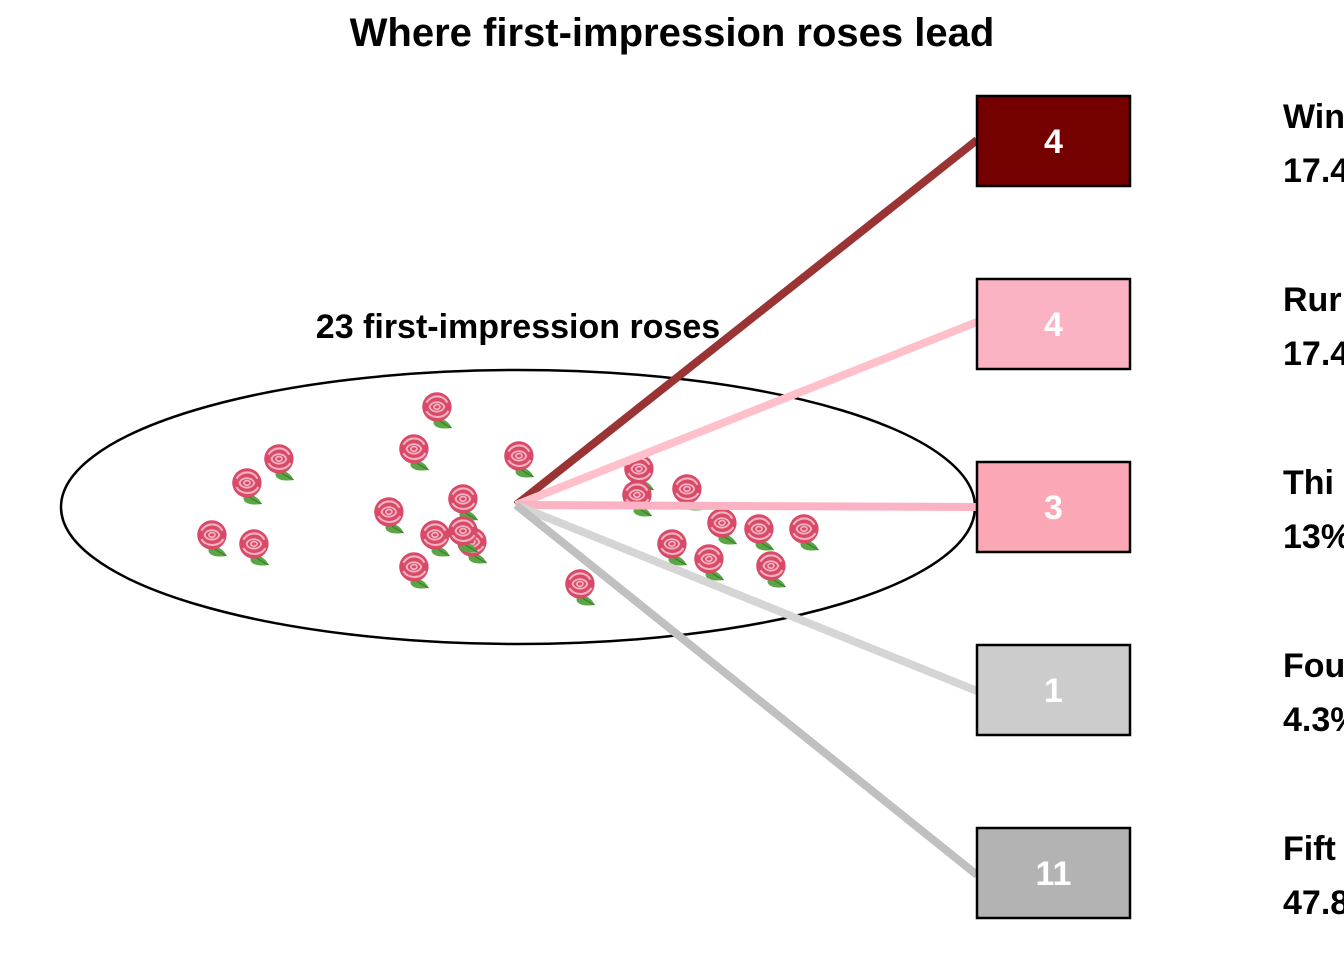 The image size is (1344, 960). What do you see at coordinates (1313, 117) in the screenshot?
I see `outcome-label-win: Win` at bounding box center [1313, 117].